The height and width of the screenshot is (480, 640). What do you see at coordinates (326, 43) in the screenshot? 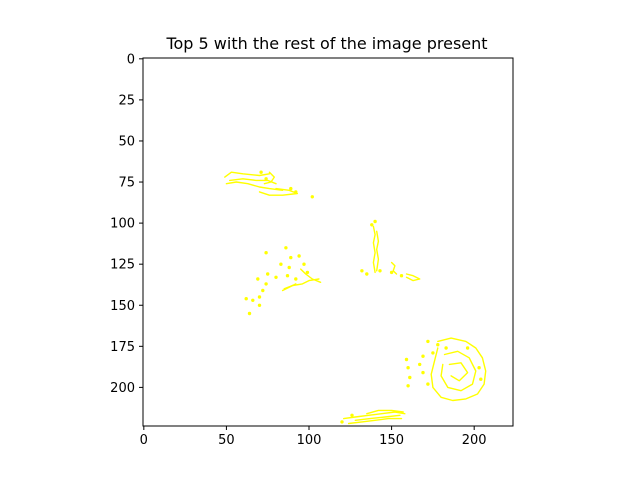
I see `chart-title: Top 5 with the rest of the image present` at bounding box center [326, 43].